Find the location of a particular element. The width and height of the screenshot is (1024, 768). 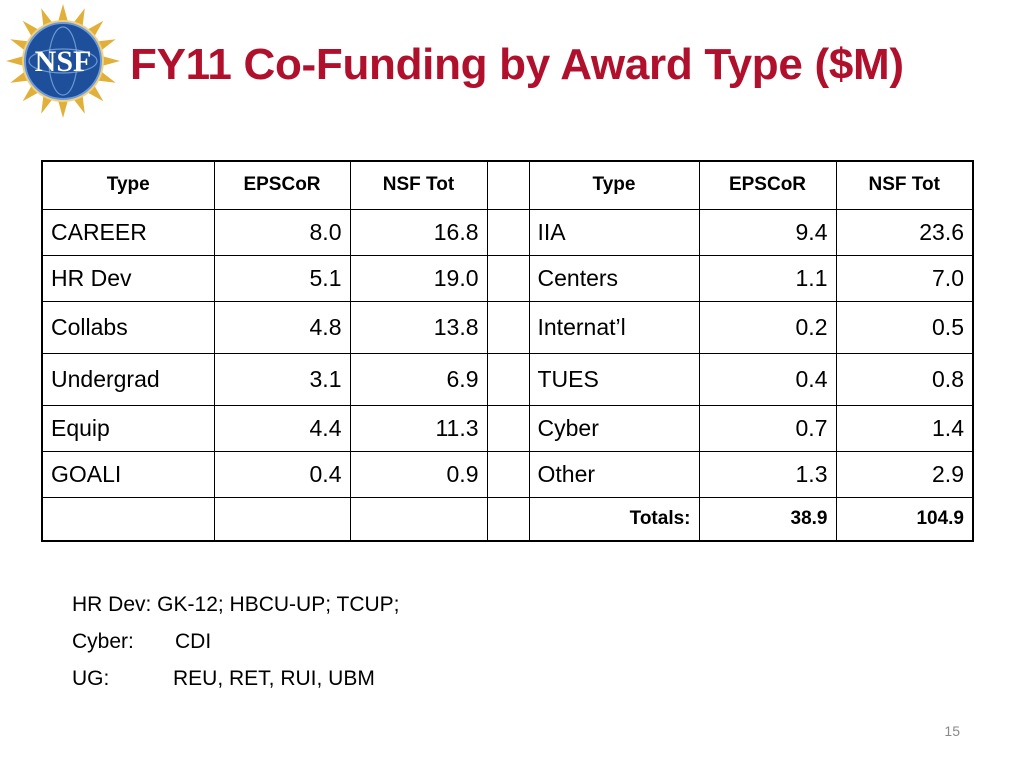

nsf-seal-icon: NSF is located at coordinates (63, 61).